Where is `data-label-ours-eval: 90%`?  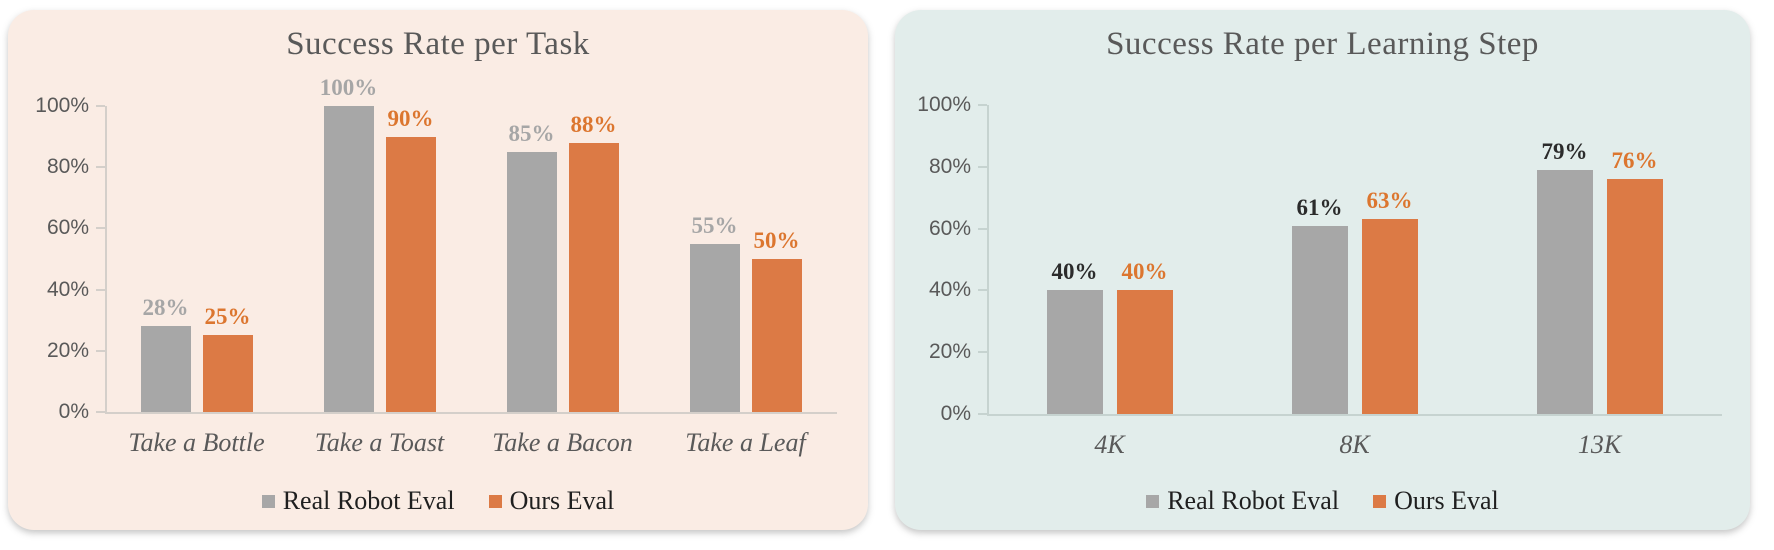 data-label-ours-eval: 90% is located at coordinates (410, 118).